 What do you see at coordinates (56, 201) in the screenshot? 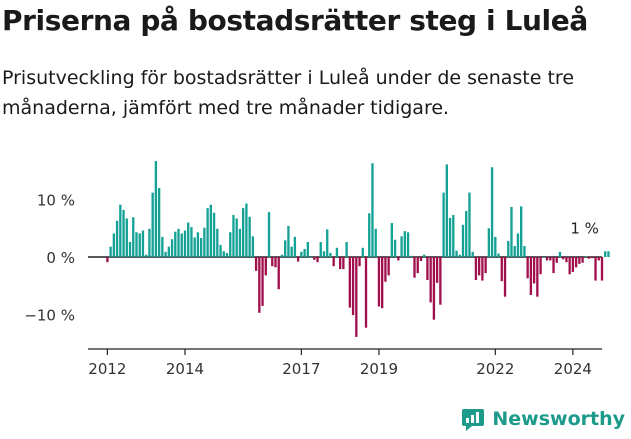
I see `y-tick-label: 10 %` at bounding box center [56, 201].